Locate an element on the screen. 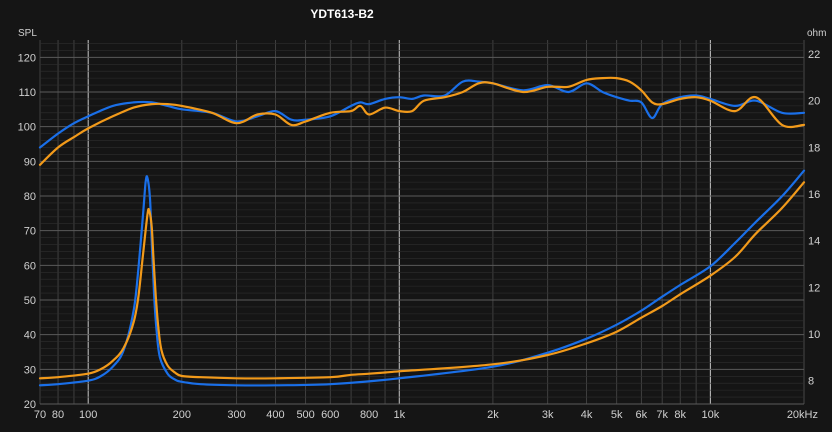  x-tick-label: 8k is located at coordinates (680, 415).